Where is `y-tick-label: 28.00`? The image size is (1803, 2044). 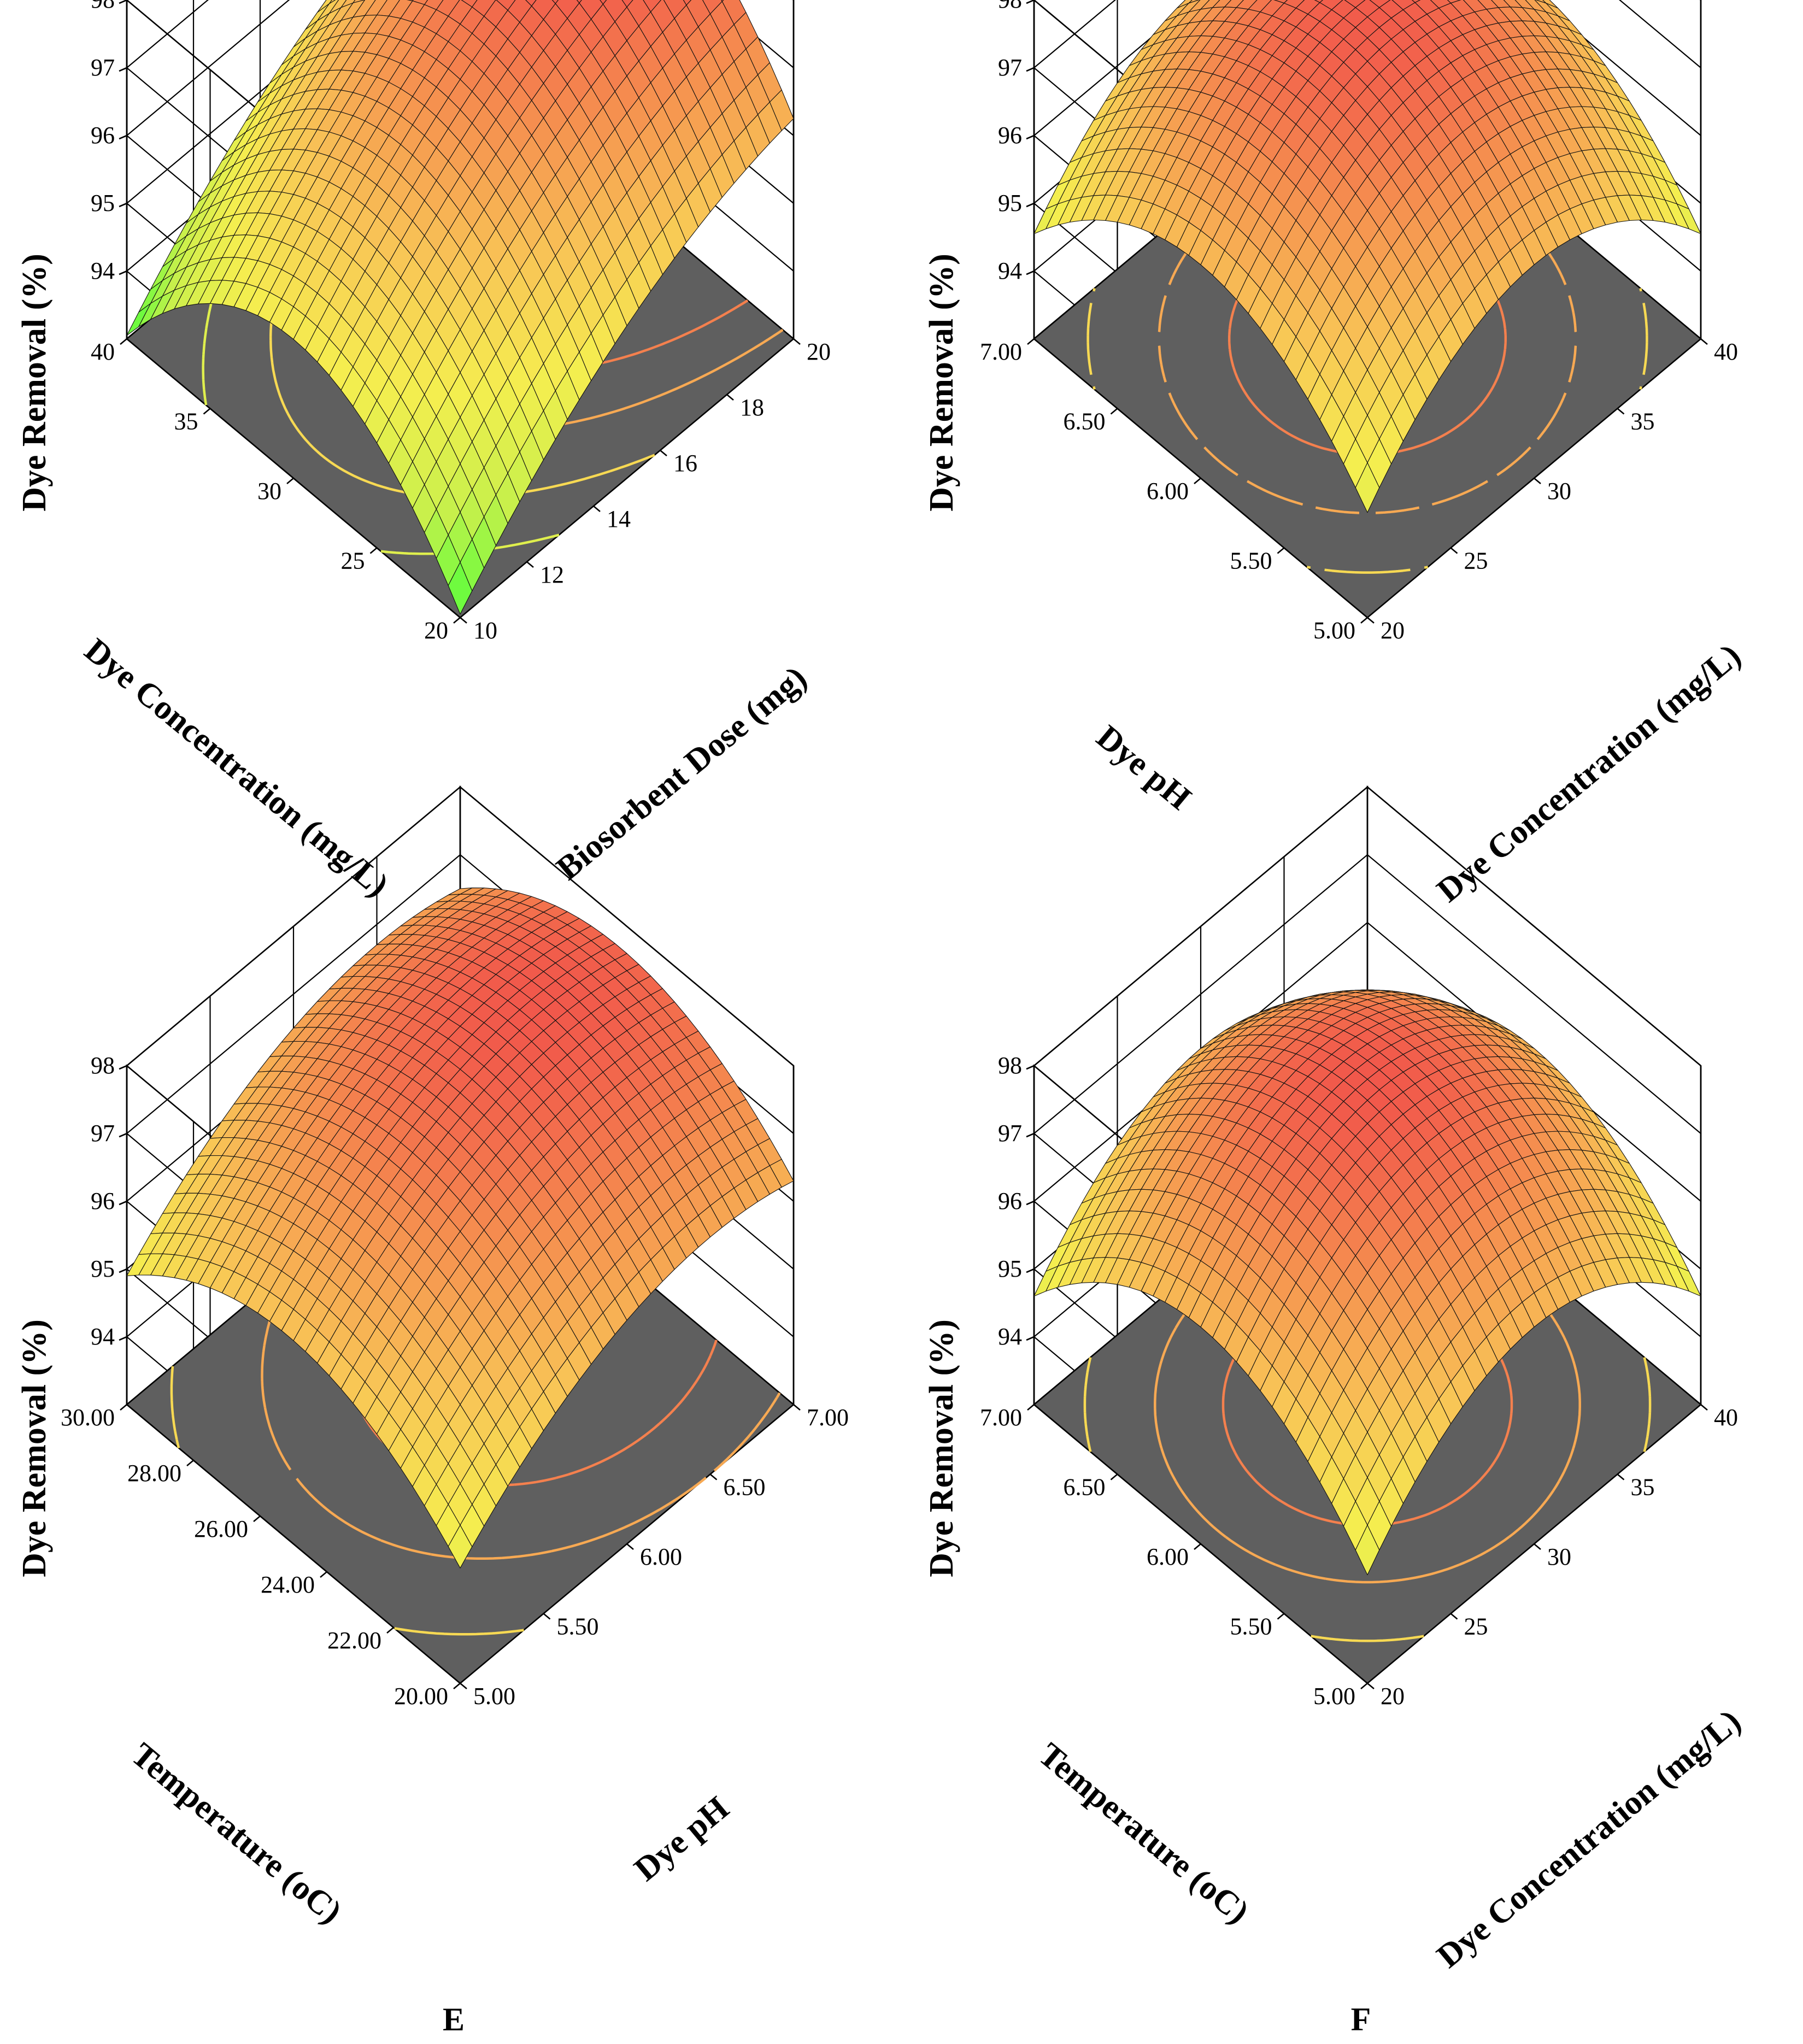 y-tick-label: 28.00 is located at coordinates (154, 1473).